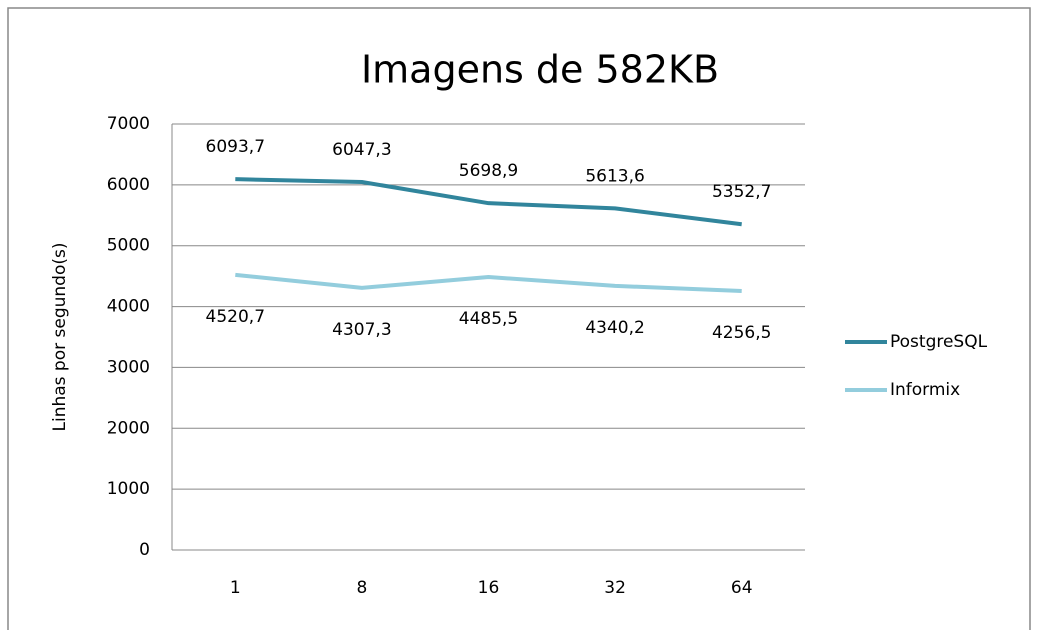 Image resolution: width=1040 pixels, height=630 pixels. Describe the element at coordinates (615, 588) in the screenshot. I see `x-tick-label: 32` at that location.